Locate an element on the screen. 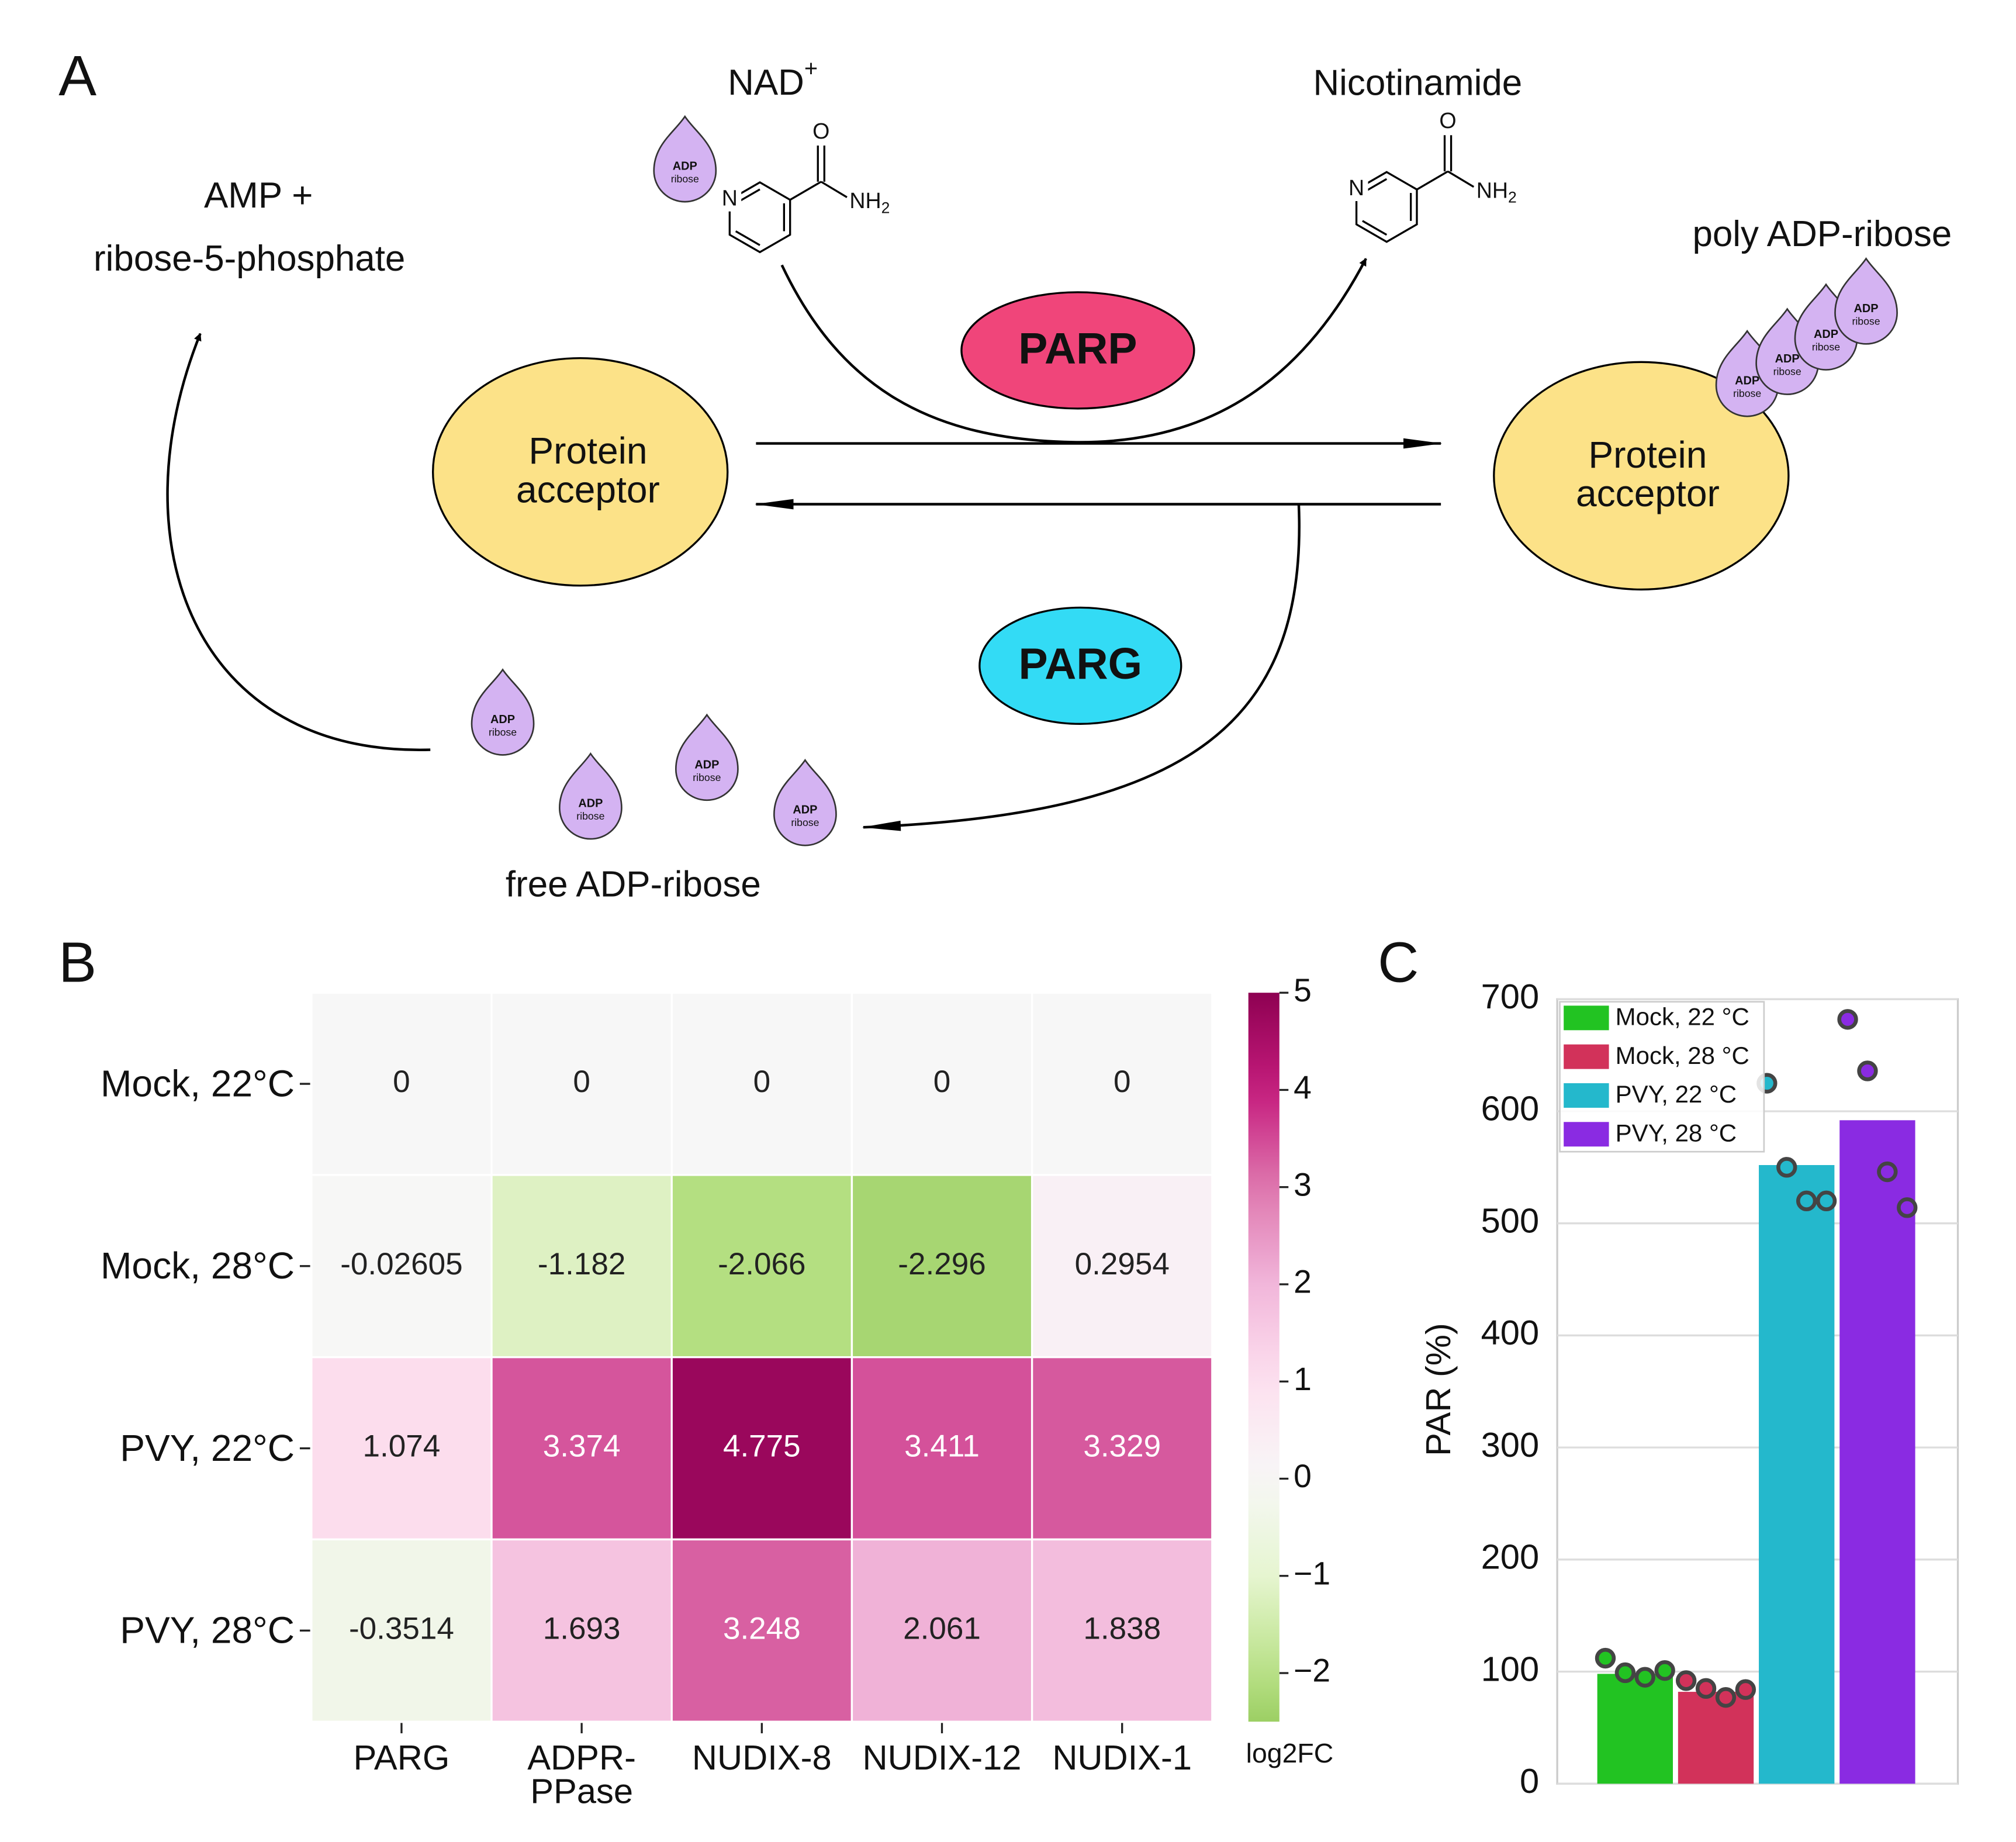  cell-label: 3.329 is located at coordinates (1122, 1446).